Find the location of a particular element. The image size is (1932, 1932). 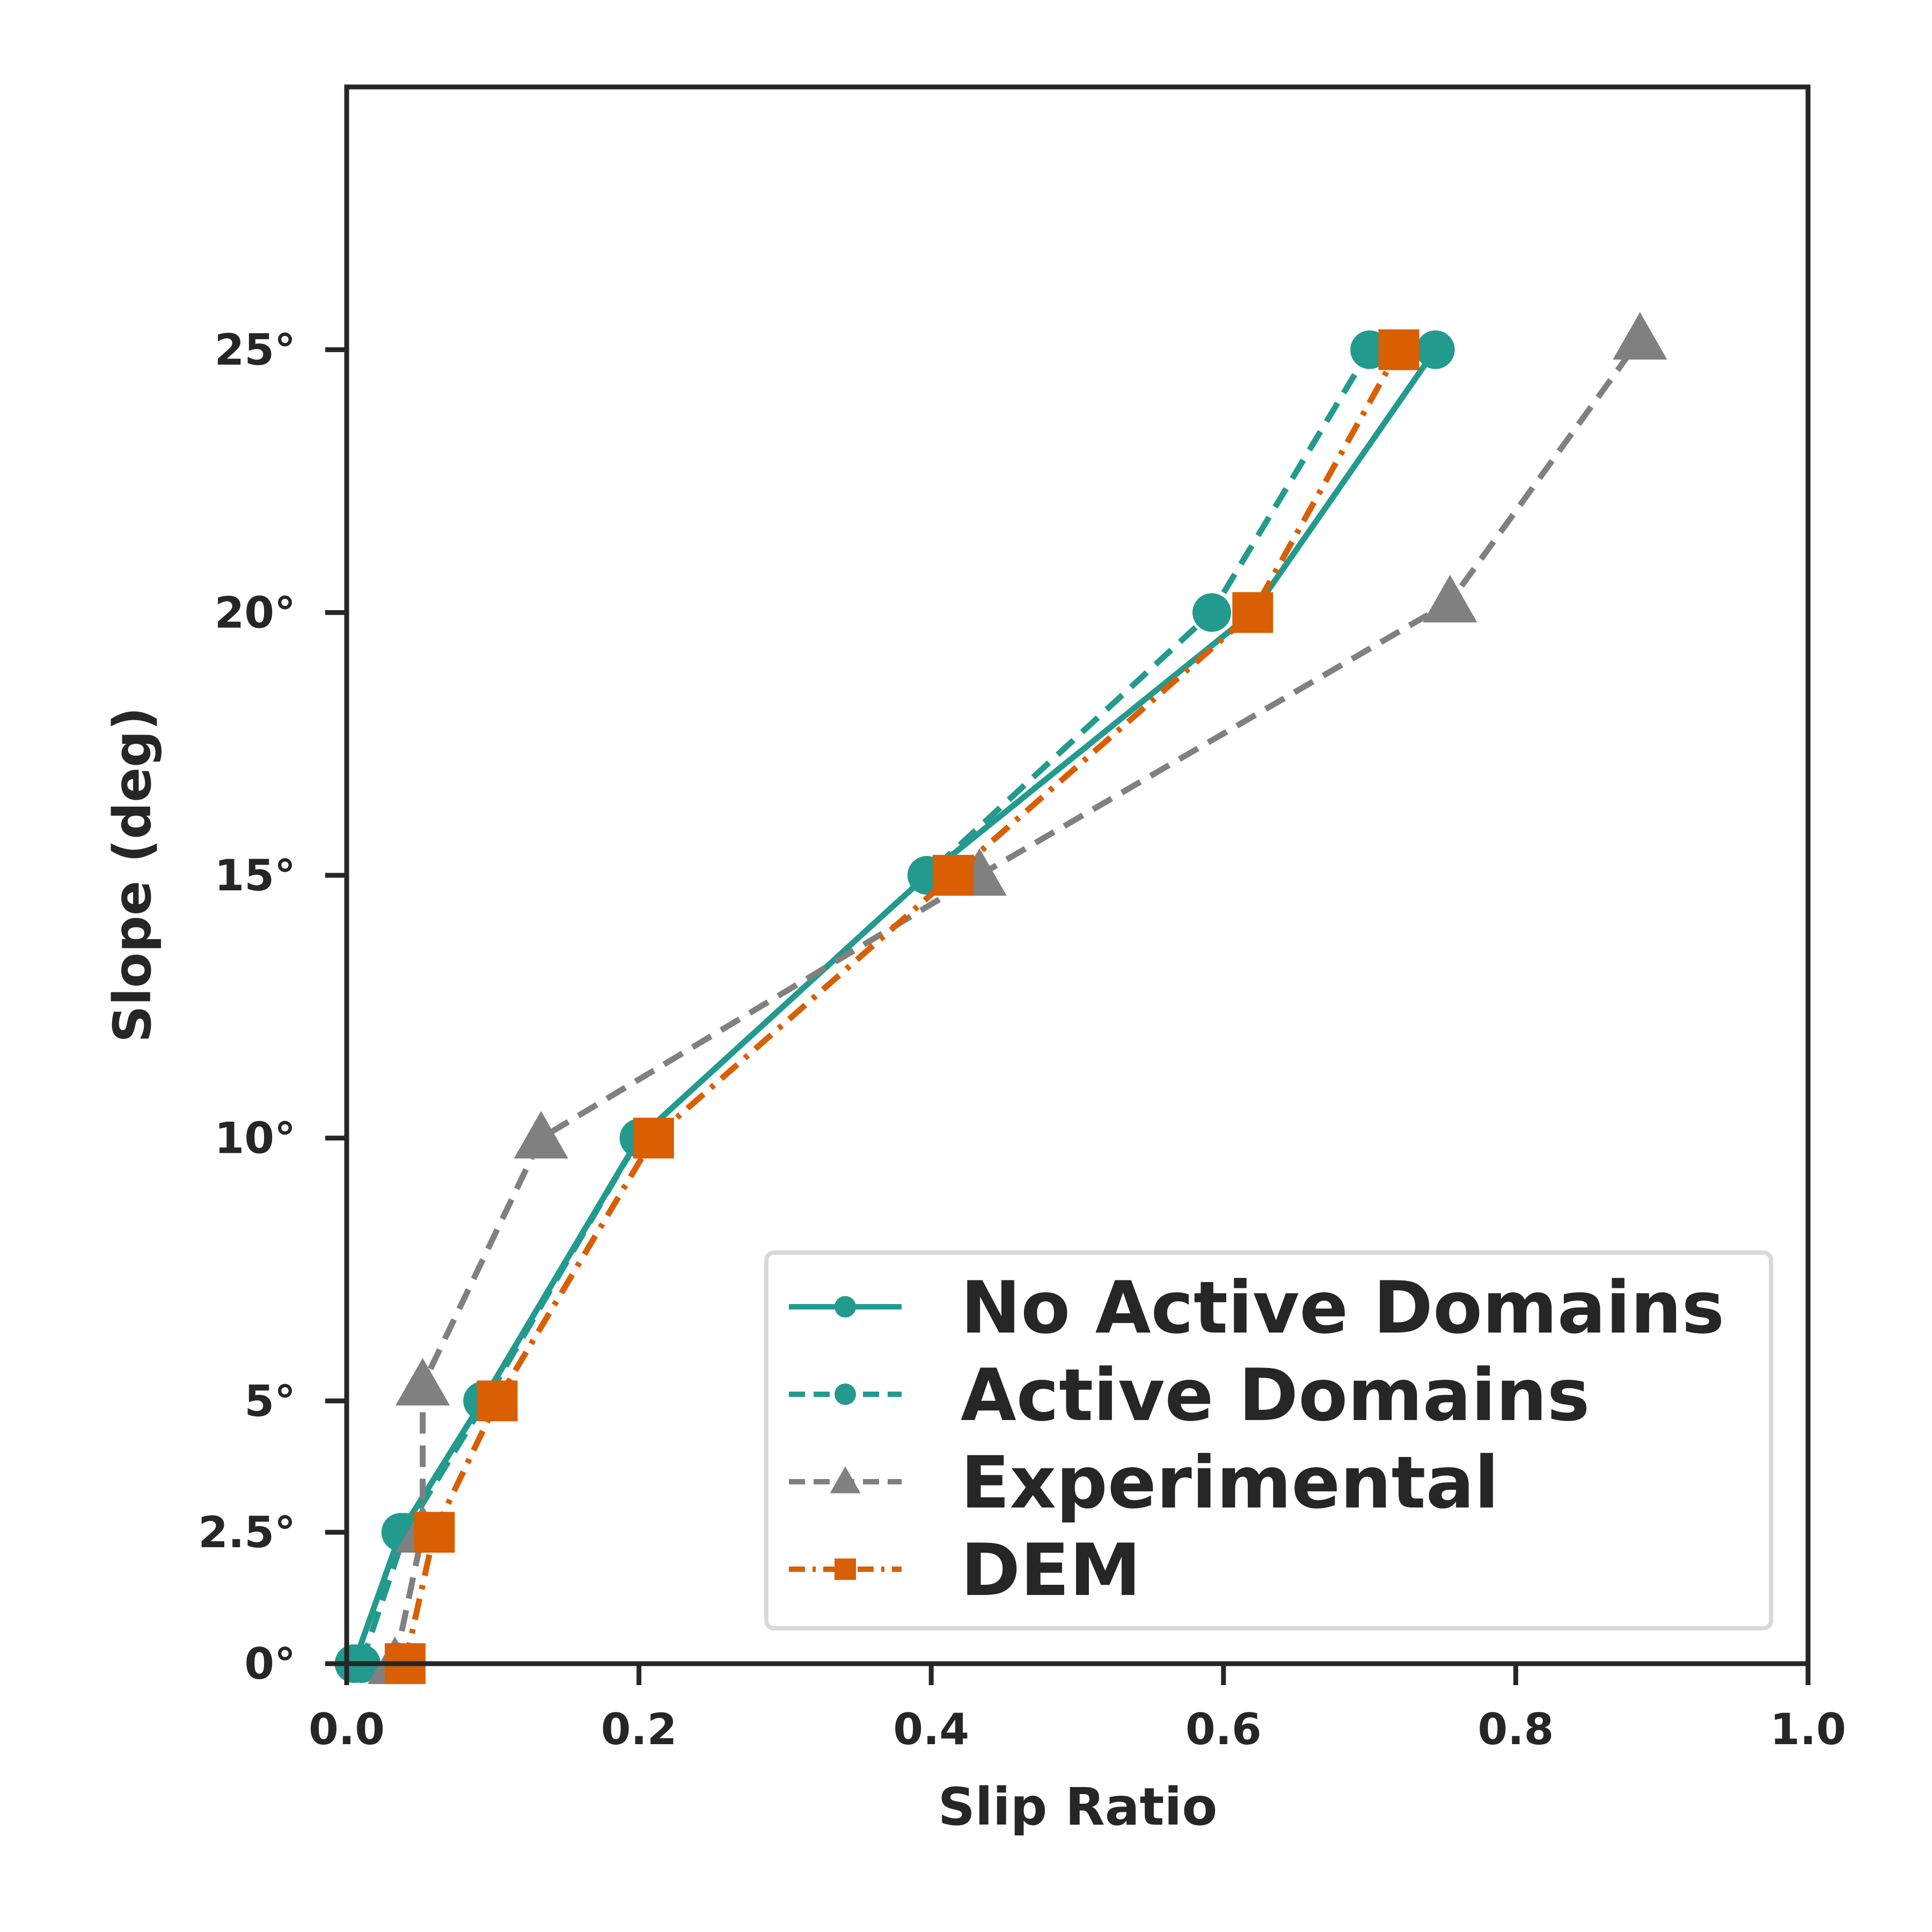

y-tick-label: 20° is located at coordinates (255, 613).